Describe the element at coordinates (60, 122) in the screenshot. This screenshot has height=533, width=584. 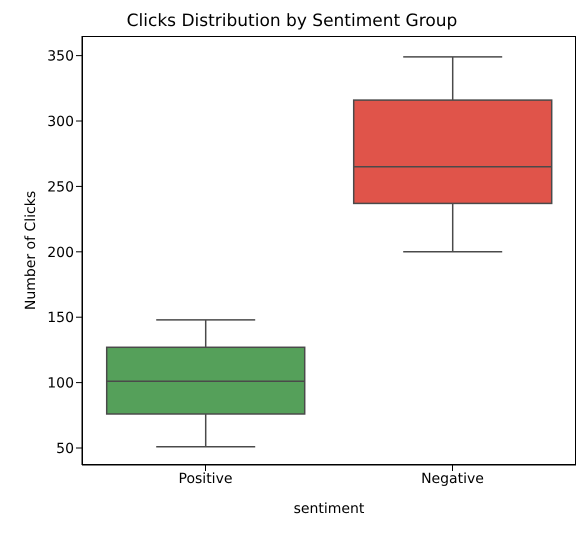
I see `y-tick-label: 300` at that location.